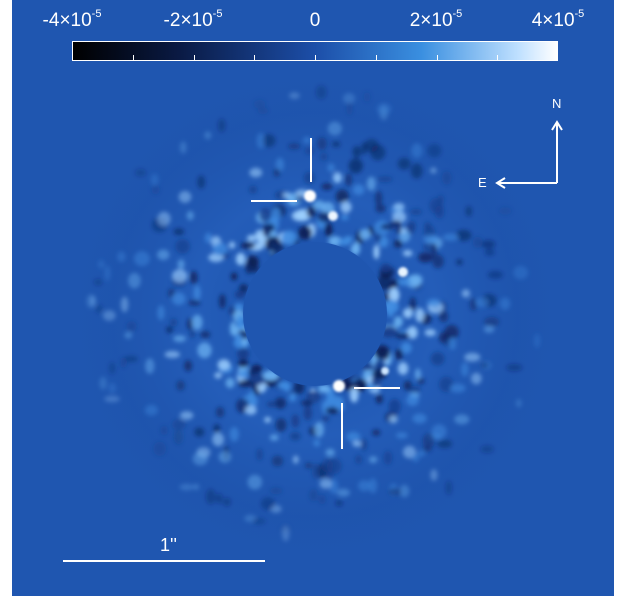 This screenshot has width=626, height=606. Describe the element at coordinates (339, 386) in the screenshot. I see `source-south` at that location.